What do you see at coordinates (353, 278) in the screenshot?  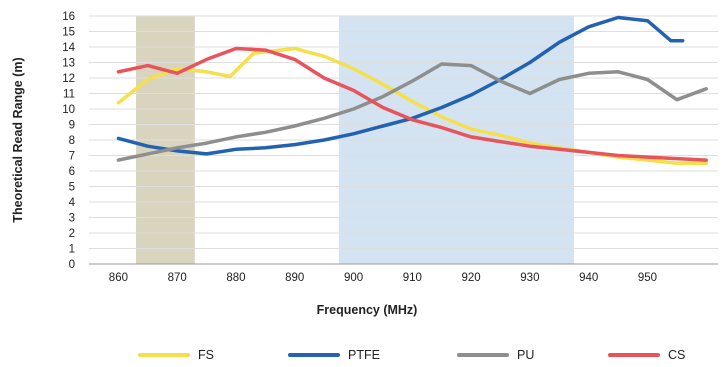 I see `x-tick-label-900: 900` at bounding box center [353, 278].